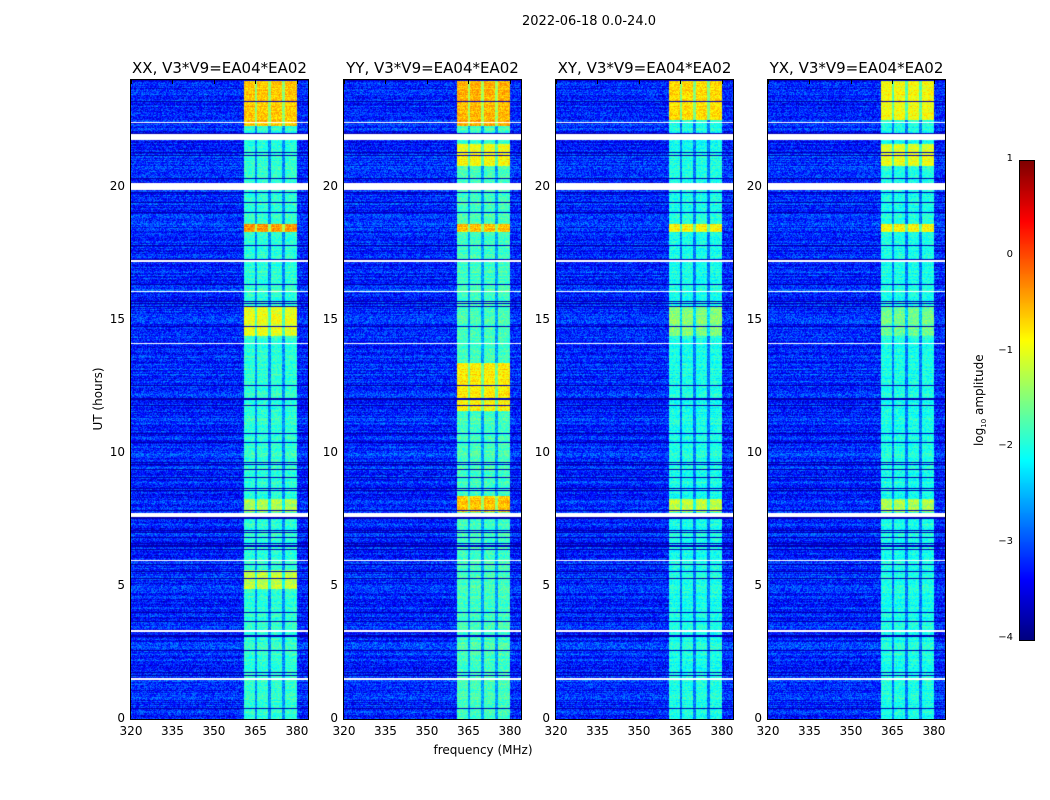 The height and width of the screenshot is (800, 1050). I want to click on y-axis-label: UT (hours), so click(98, 399).